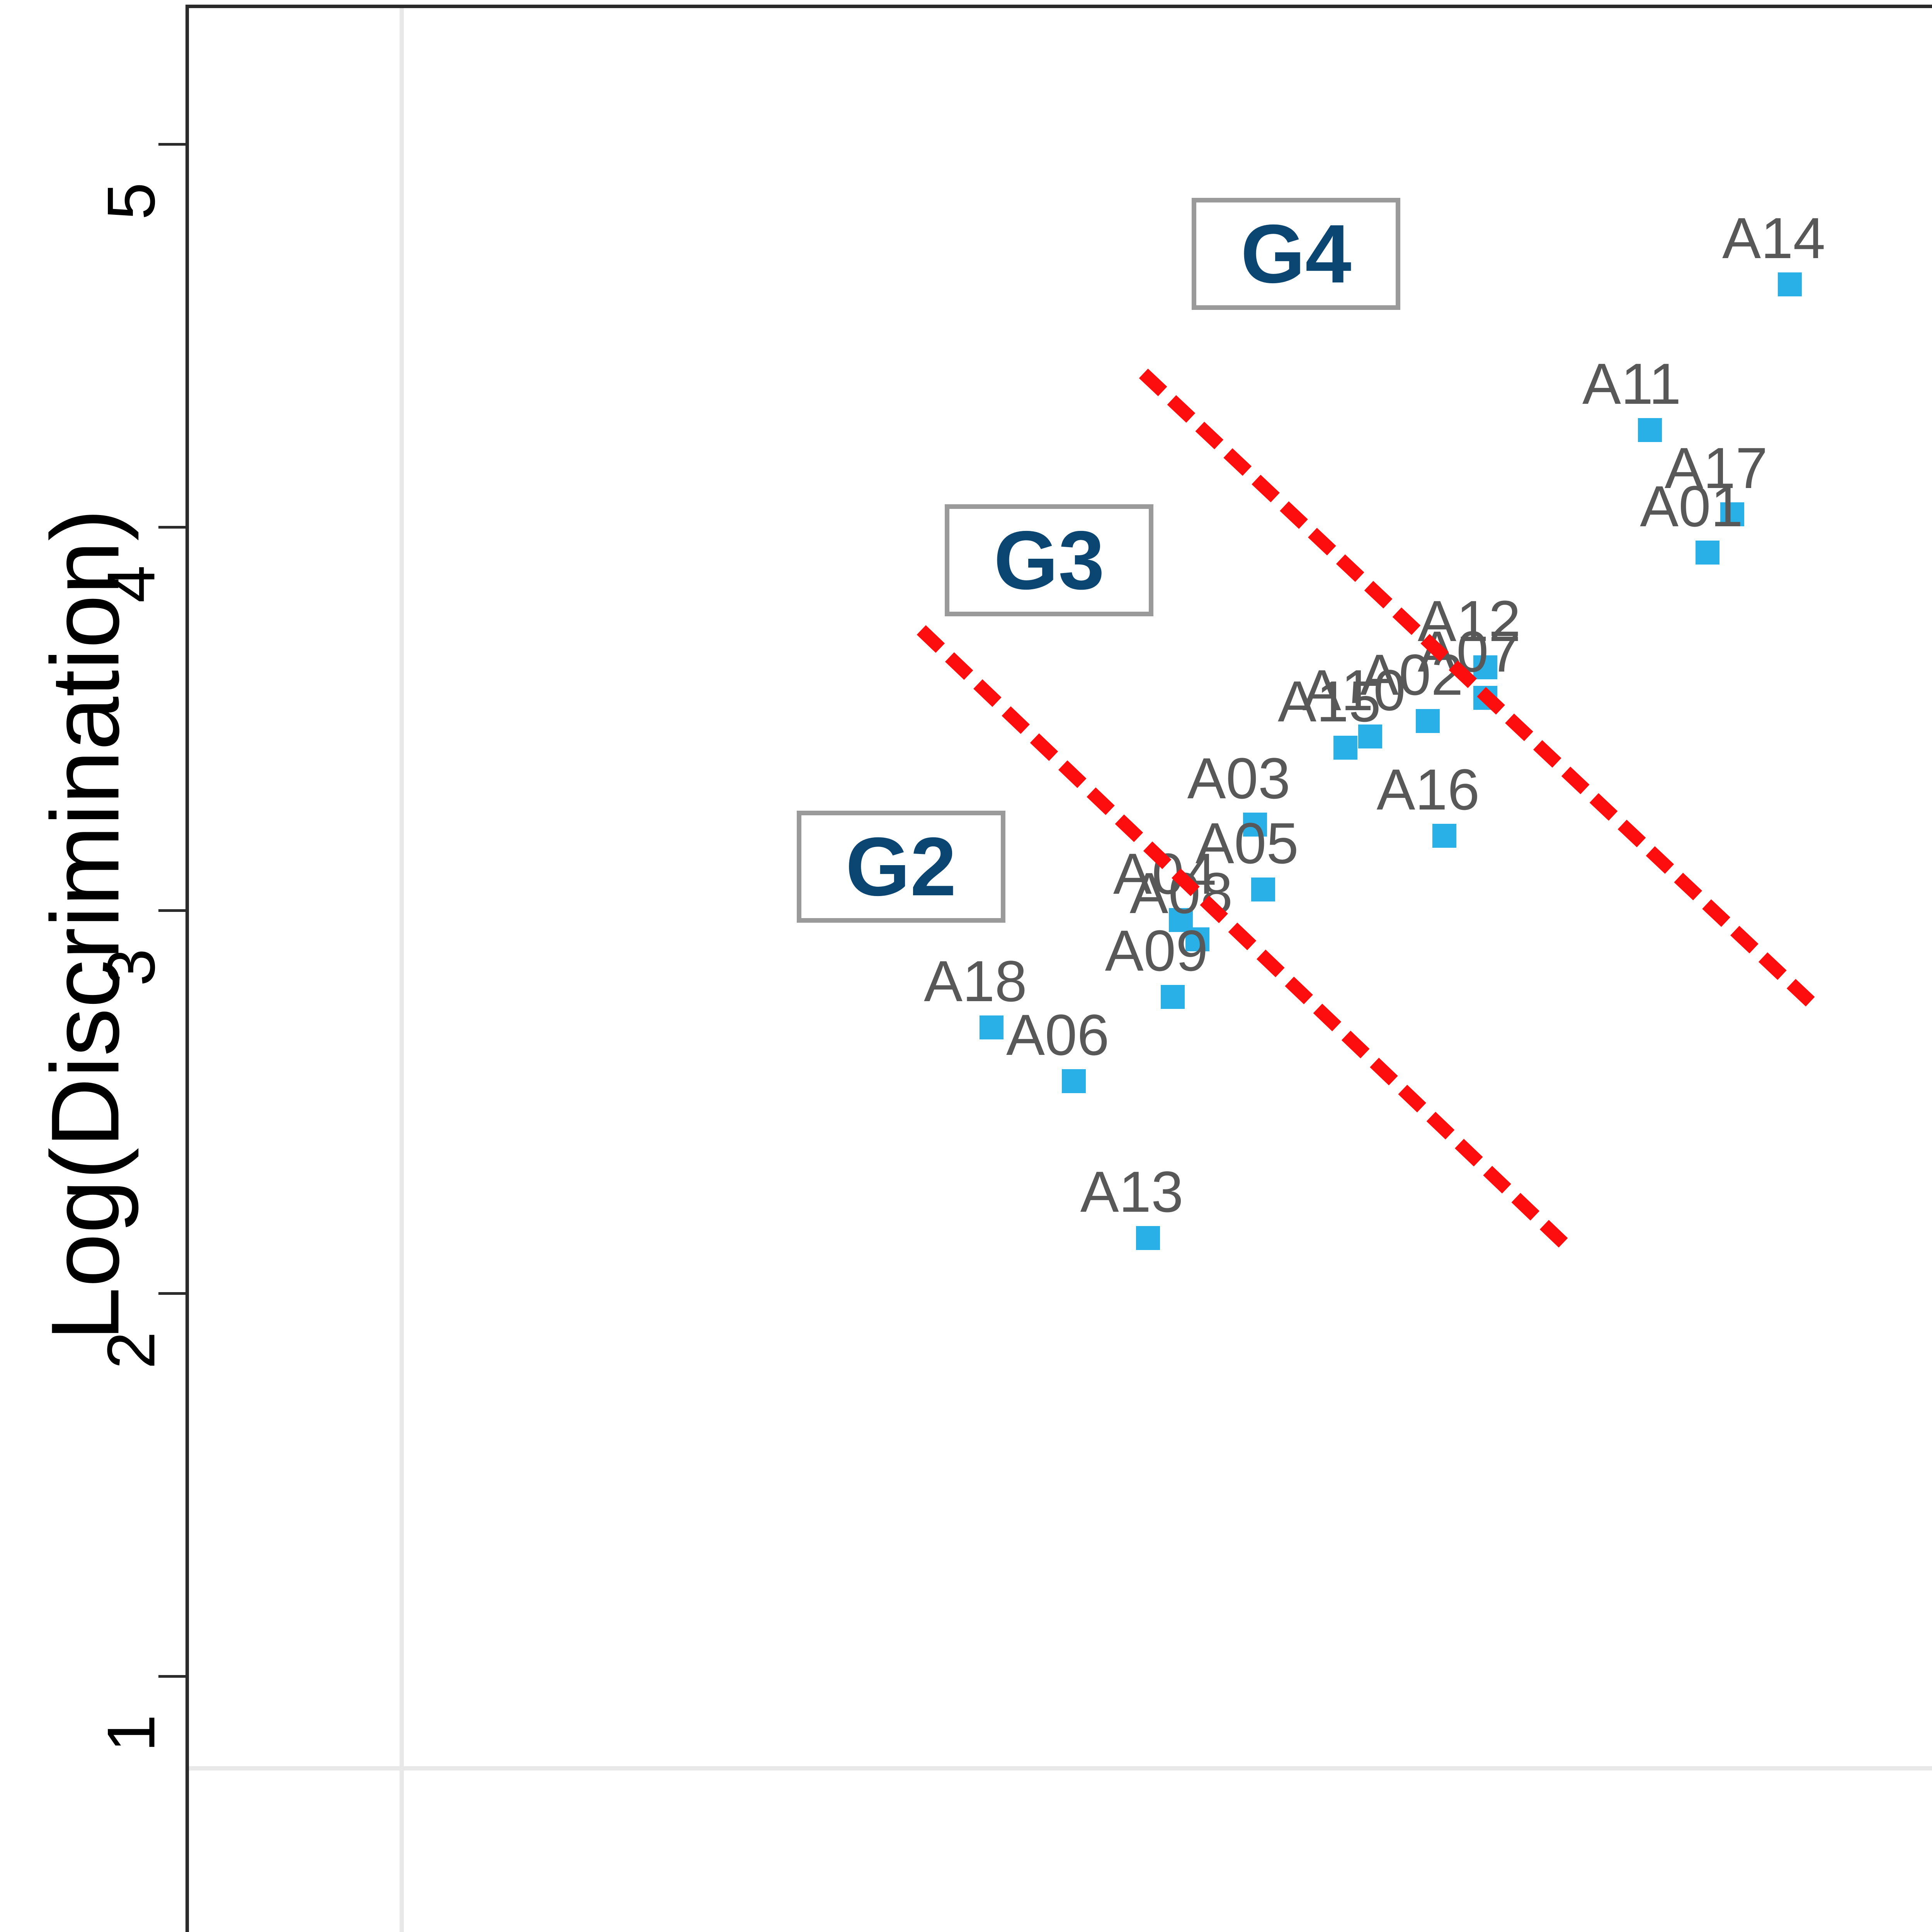 Image resolution: width=1932 pixels, height=1932 pixels. What do you see at coordinates (900, 866) in the screenshot?
I see `group-label-g2: G2` at bounding box center [900, 866].